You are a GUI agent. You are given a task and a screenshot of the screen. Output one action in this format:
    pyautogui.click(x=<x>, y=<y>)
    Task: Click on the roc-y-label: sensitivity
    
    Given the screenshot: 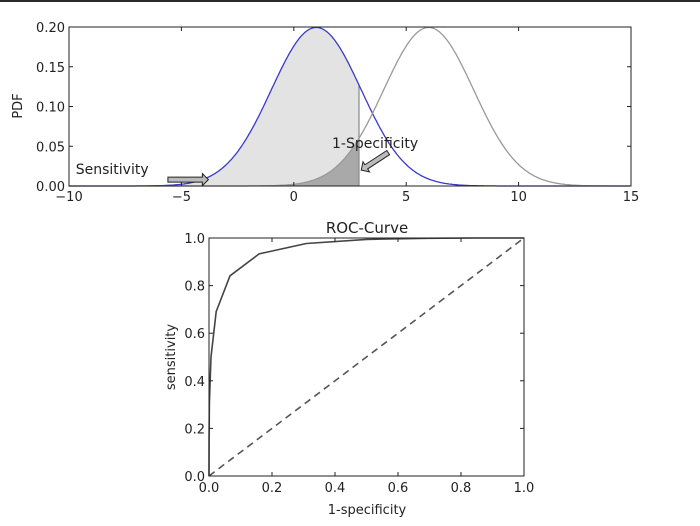 What is the action you would take?
    pyautogui.click(x=171, y=357)
    